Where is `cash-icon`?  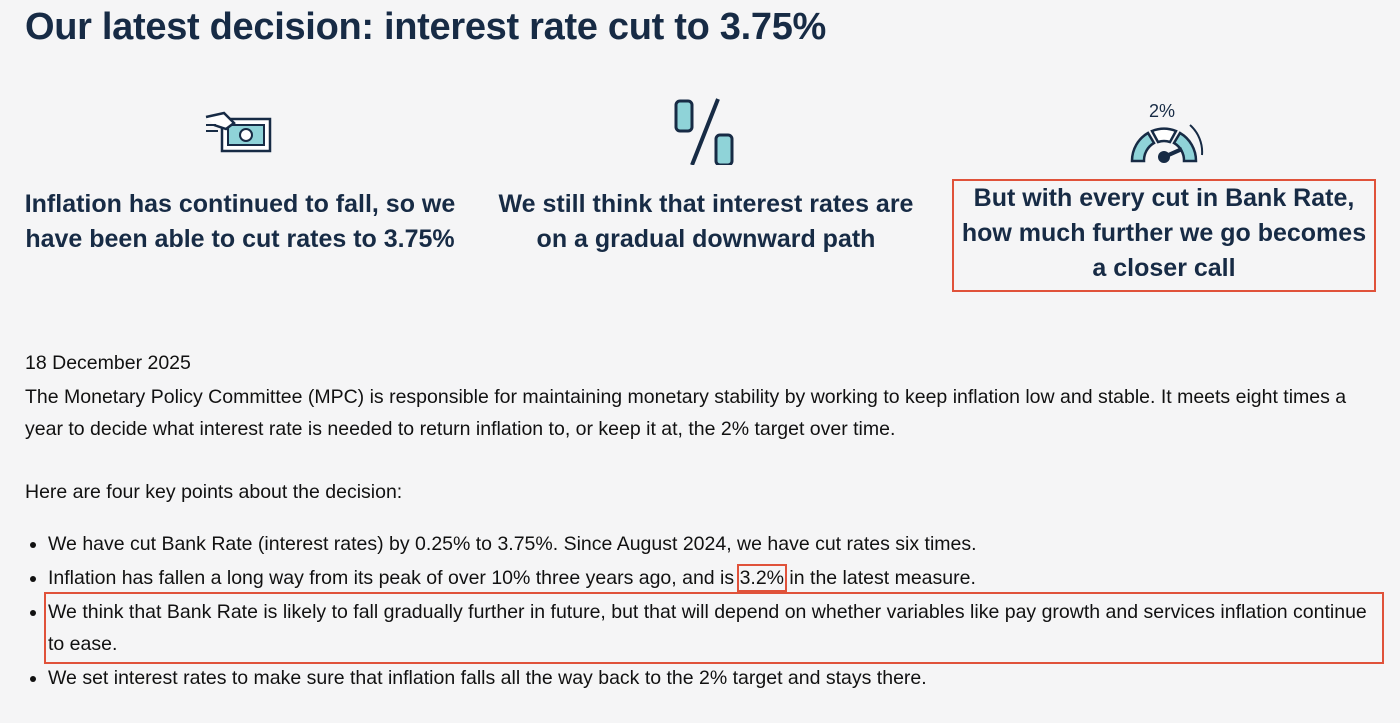 cash-icon is located at coordinates (238, 132).